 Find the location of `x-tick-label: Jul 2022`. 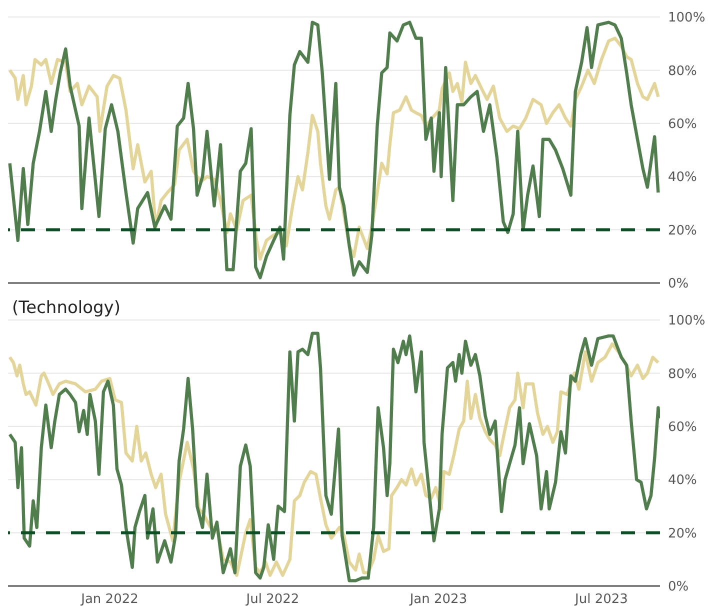

x-tick-label: Jul 2022 is located at coordinates (272, 599).